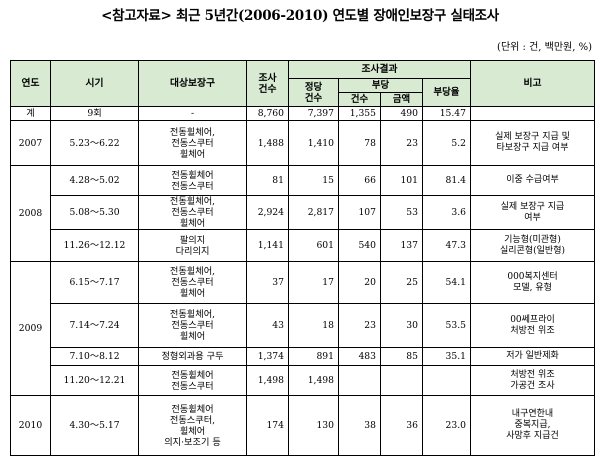  I want to click on amount-cell: 23, so click(401, 143).